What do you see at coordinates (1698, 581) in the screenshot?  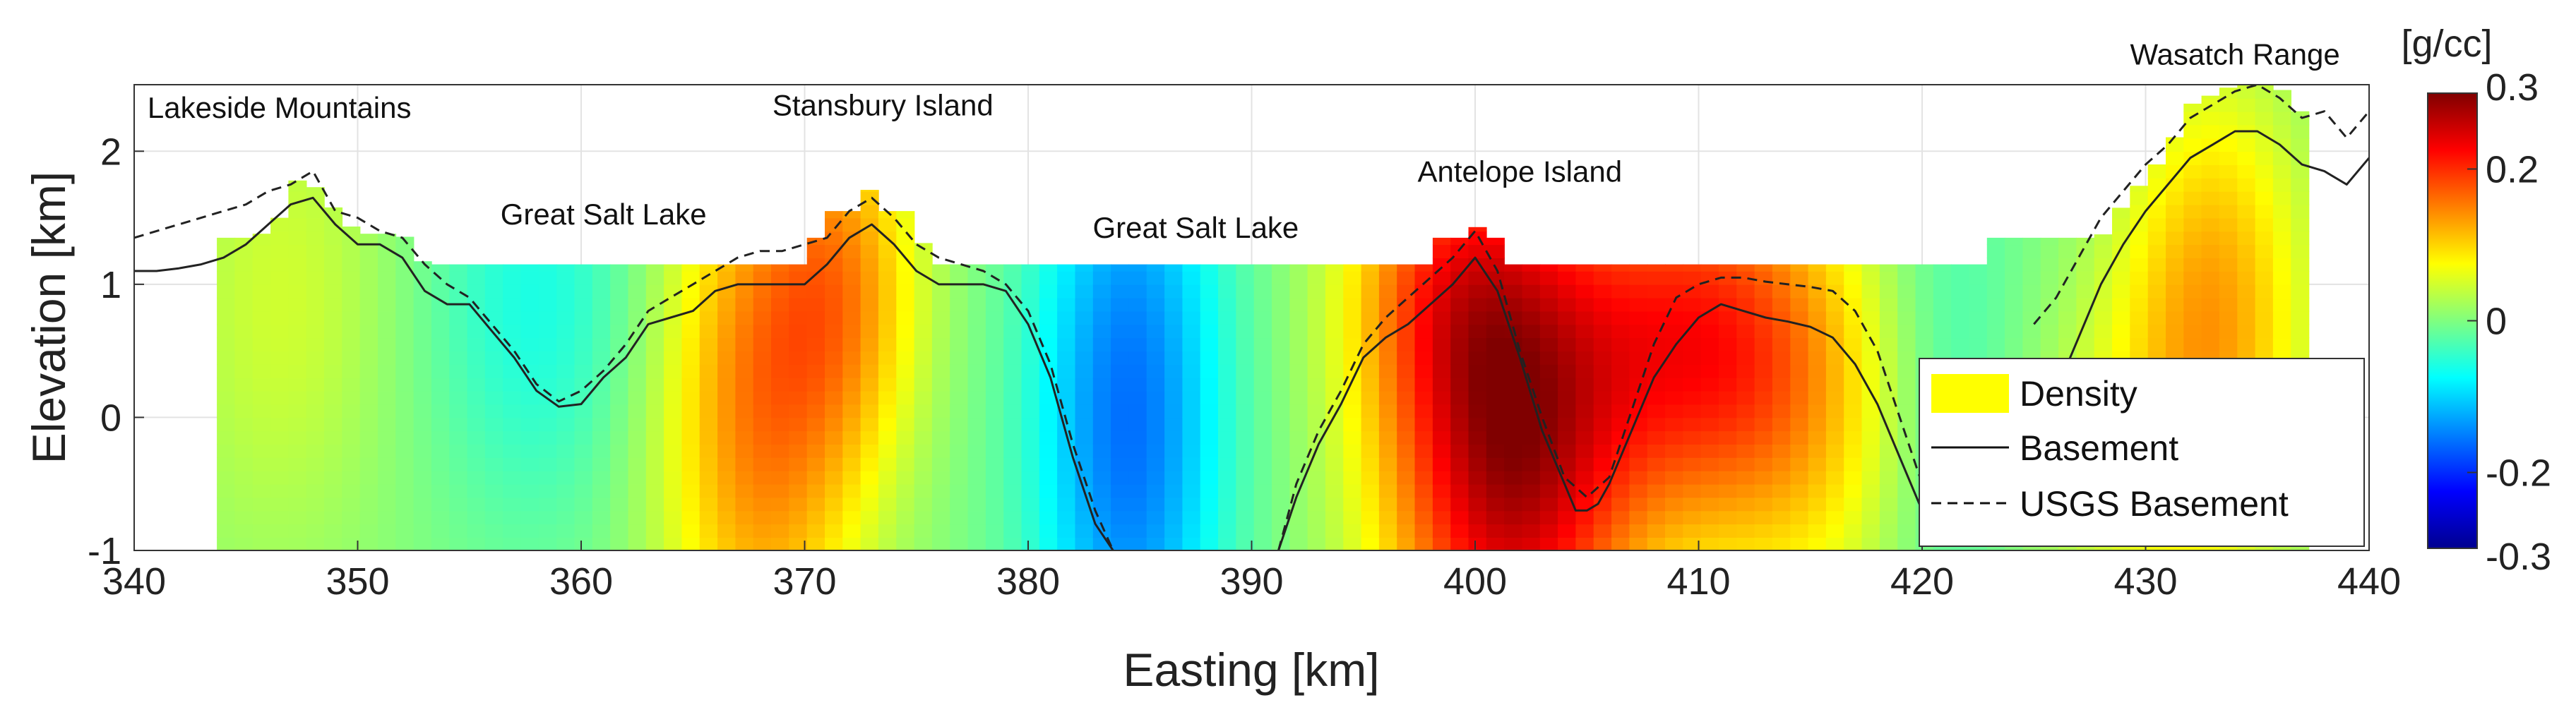 I see `x-tick-label: 410` at bounding box center [1698, 581].